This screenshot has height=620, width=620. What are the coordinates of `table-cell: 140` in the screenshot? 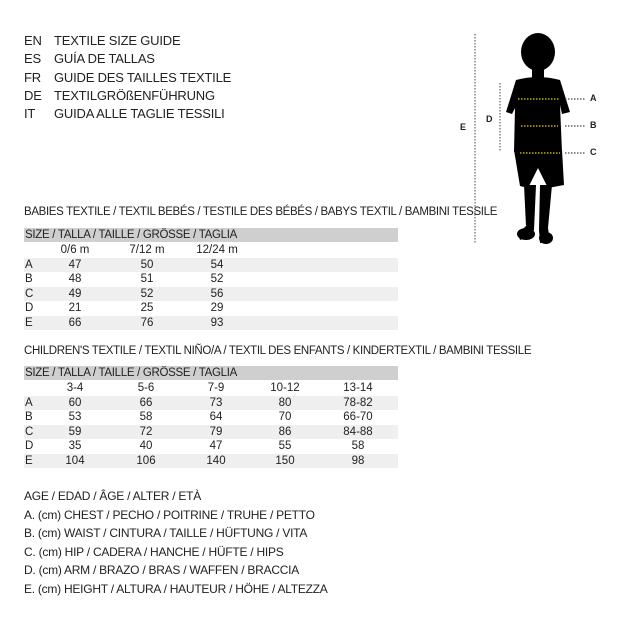 It's located at (216, 460).